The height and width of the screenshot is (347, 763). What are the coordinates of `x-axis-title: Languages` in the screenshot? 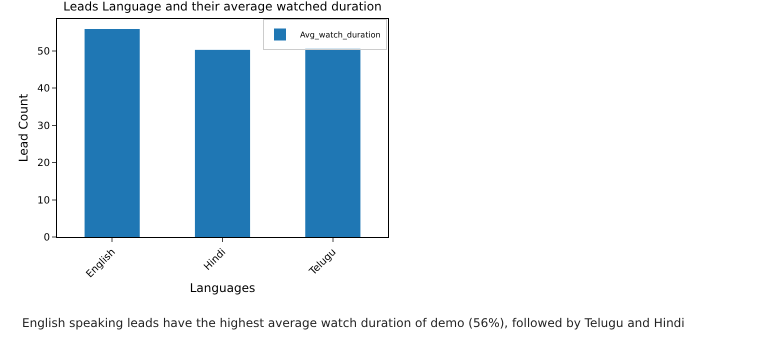 It's located at (223, 288).